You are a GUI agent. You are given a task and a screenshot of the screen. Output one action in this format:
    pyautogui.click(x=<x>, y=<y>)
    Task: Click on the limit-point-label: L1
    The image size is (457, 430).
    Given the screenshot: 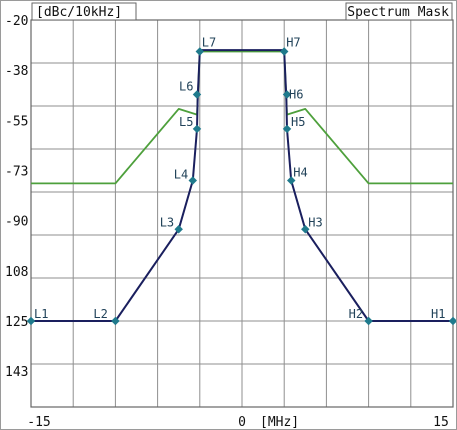 What is the action you would take?
    pyautogui.click(x=41, y=314)
    